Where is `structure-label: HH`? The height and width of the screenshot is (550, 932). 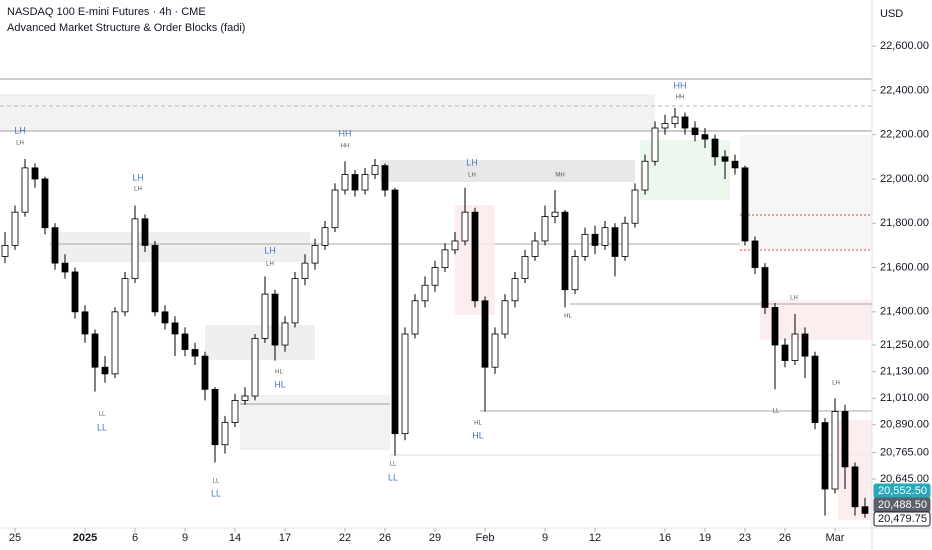
structure-label: HH is located at coordinates (345, 133).